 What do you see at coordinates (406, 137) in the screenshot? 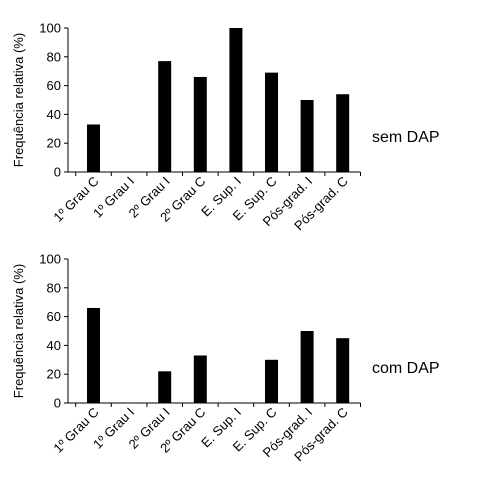
I see `panel-label: sem DAP` at bounding box center [406, 137].